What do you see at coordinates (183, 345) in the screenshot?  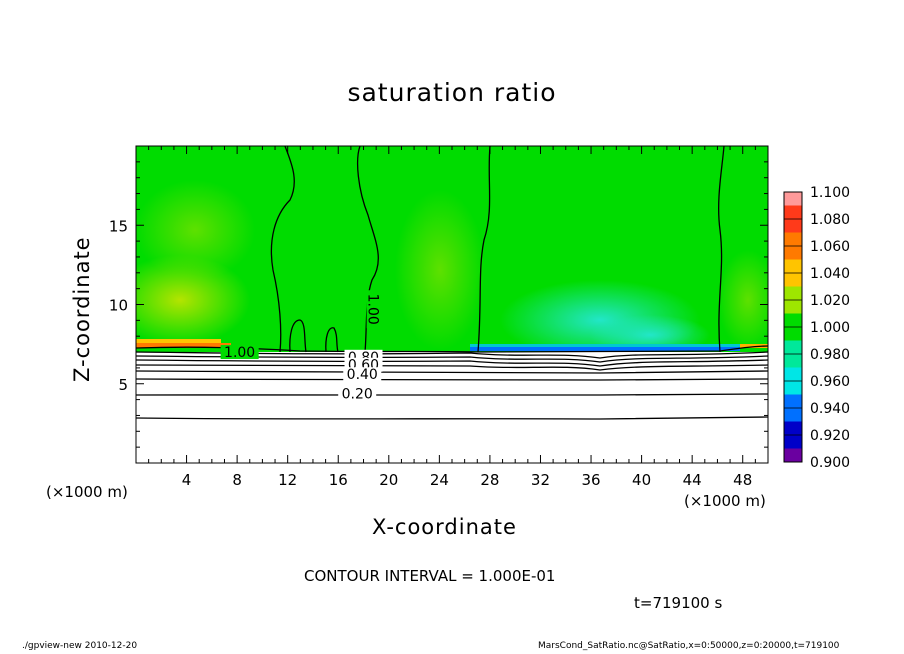 I see `orange-band-left` at bounding box center [183, 345].